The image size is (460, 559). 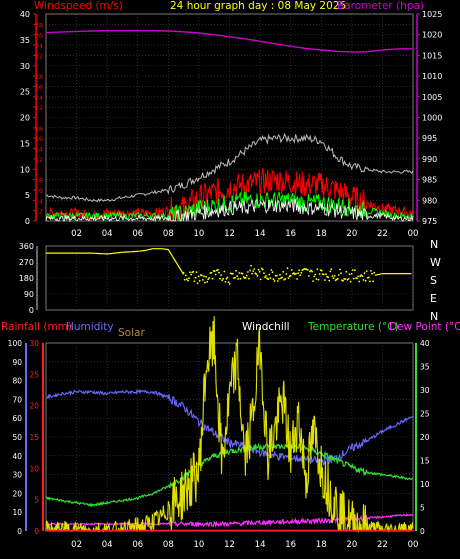 I want to click on temperature-tick-label: 25, so click(x=425, y=414).